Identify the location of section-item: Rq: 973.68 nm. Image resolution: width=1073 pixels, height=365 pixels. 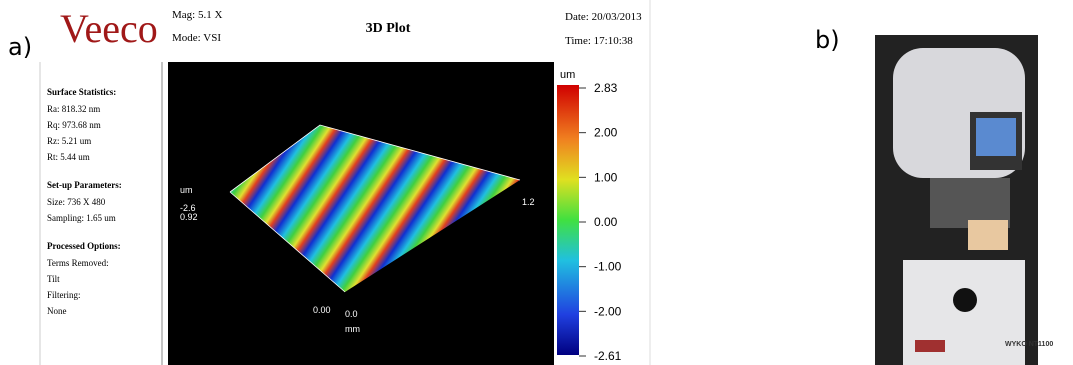
(74, 125).